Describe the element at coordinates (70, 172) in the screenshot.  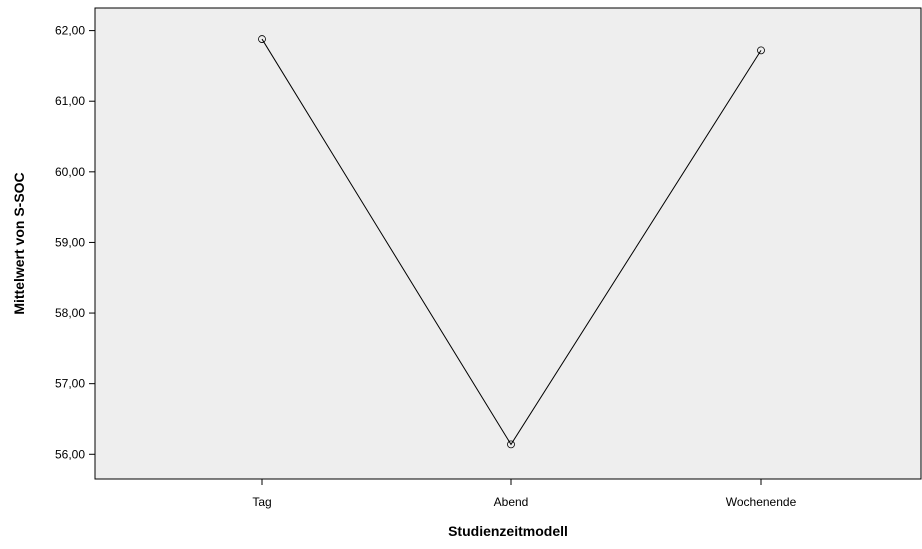
I see `y-tick-label: 60,00` at that location.